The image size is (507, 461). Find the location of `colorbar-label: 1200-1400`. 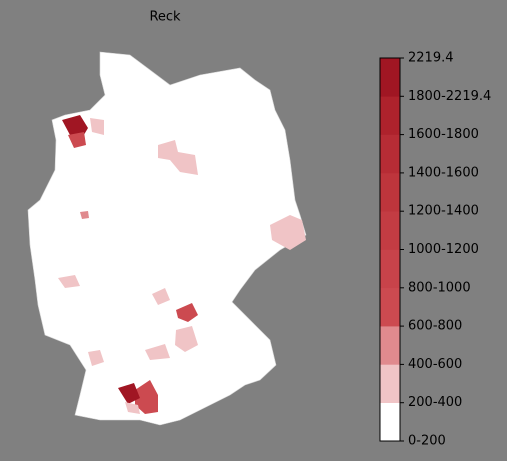

colorbar-label: 1200-1400 is located at coordinates (443, 211).